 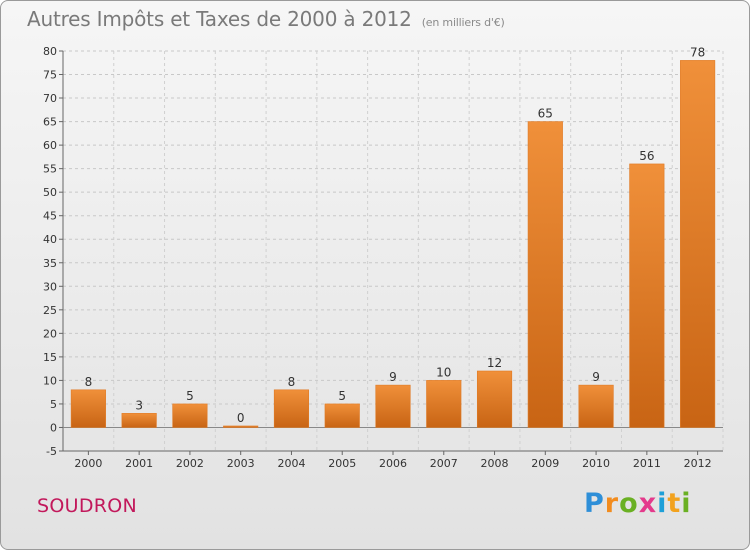 I want to click on bar-2008, so click(x=494, y=399).